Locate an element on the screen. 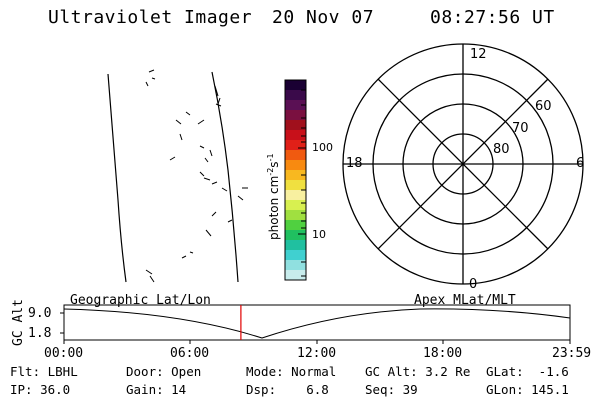 The height and width of the screenshot is (400, 600). mlt-label-18: 18 is located at coordinates (354, 163).